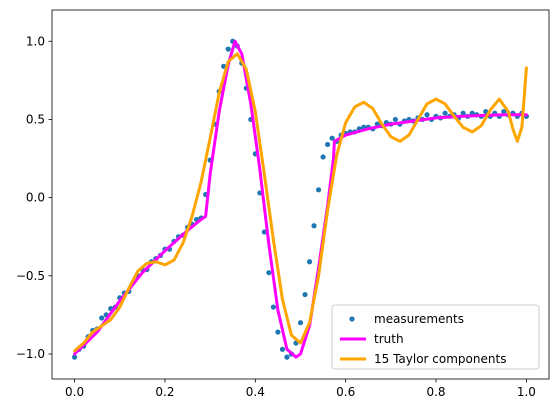 The height and width of the screenshot is (413, 559). What do you see at coordinates (74, 392) in the screenshot?
I see `x-tick-label: 0.0` at bounding box center [74, 392].